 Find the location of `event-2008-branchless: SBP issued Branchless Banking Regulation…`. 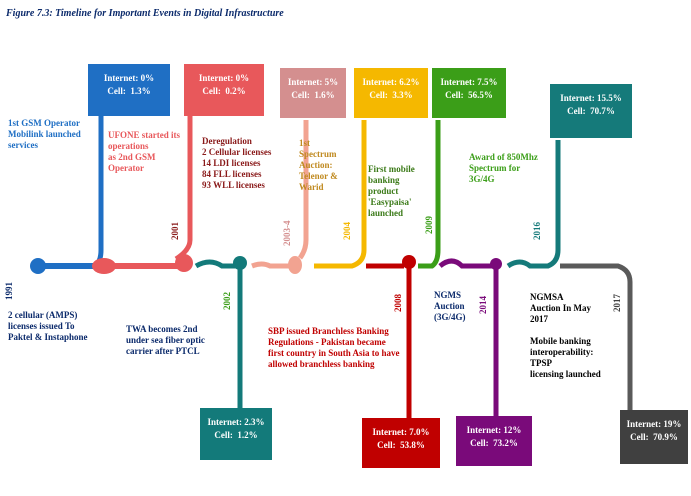

event-2008-branchless: SBP issued Branchless Banking Regulation… is located at coordinates (334, 347).